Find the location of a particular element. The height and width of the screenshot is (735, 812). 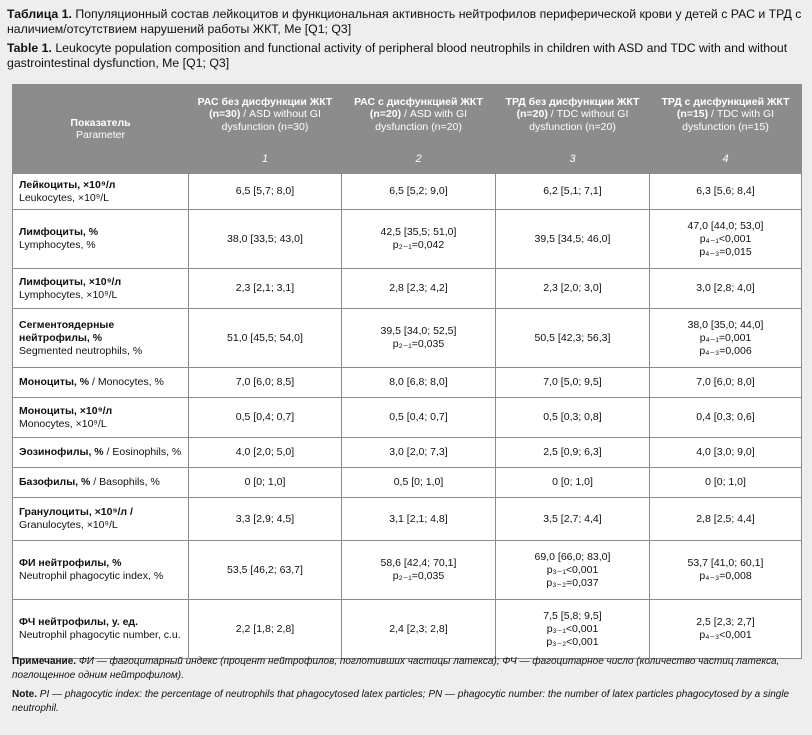

parameter-name-en: / Basophils, % is located at coordinates (125, 482).